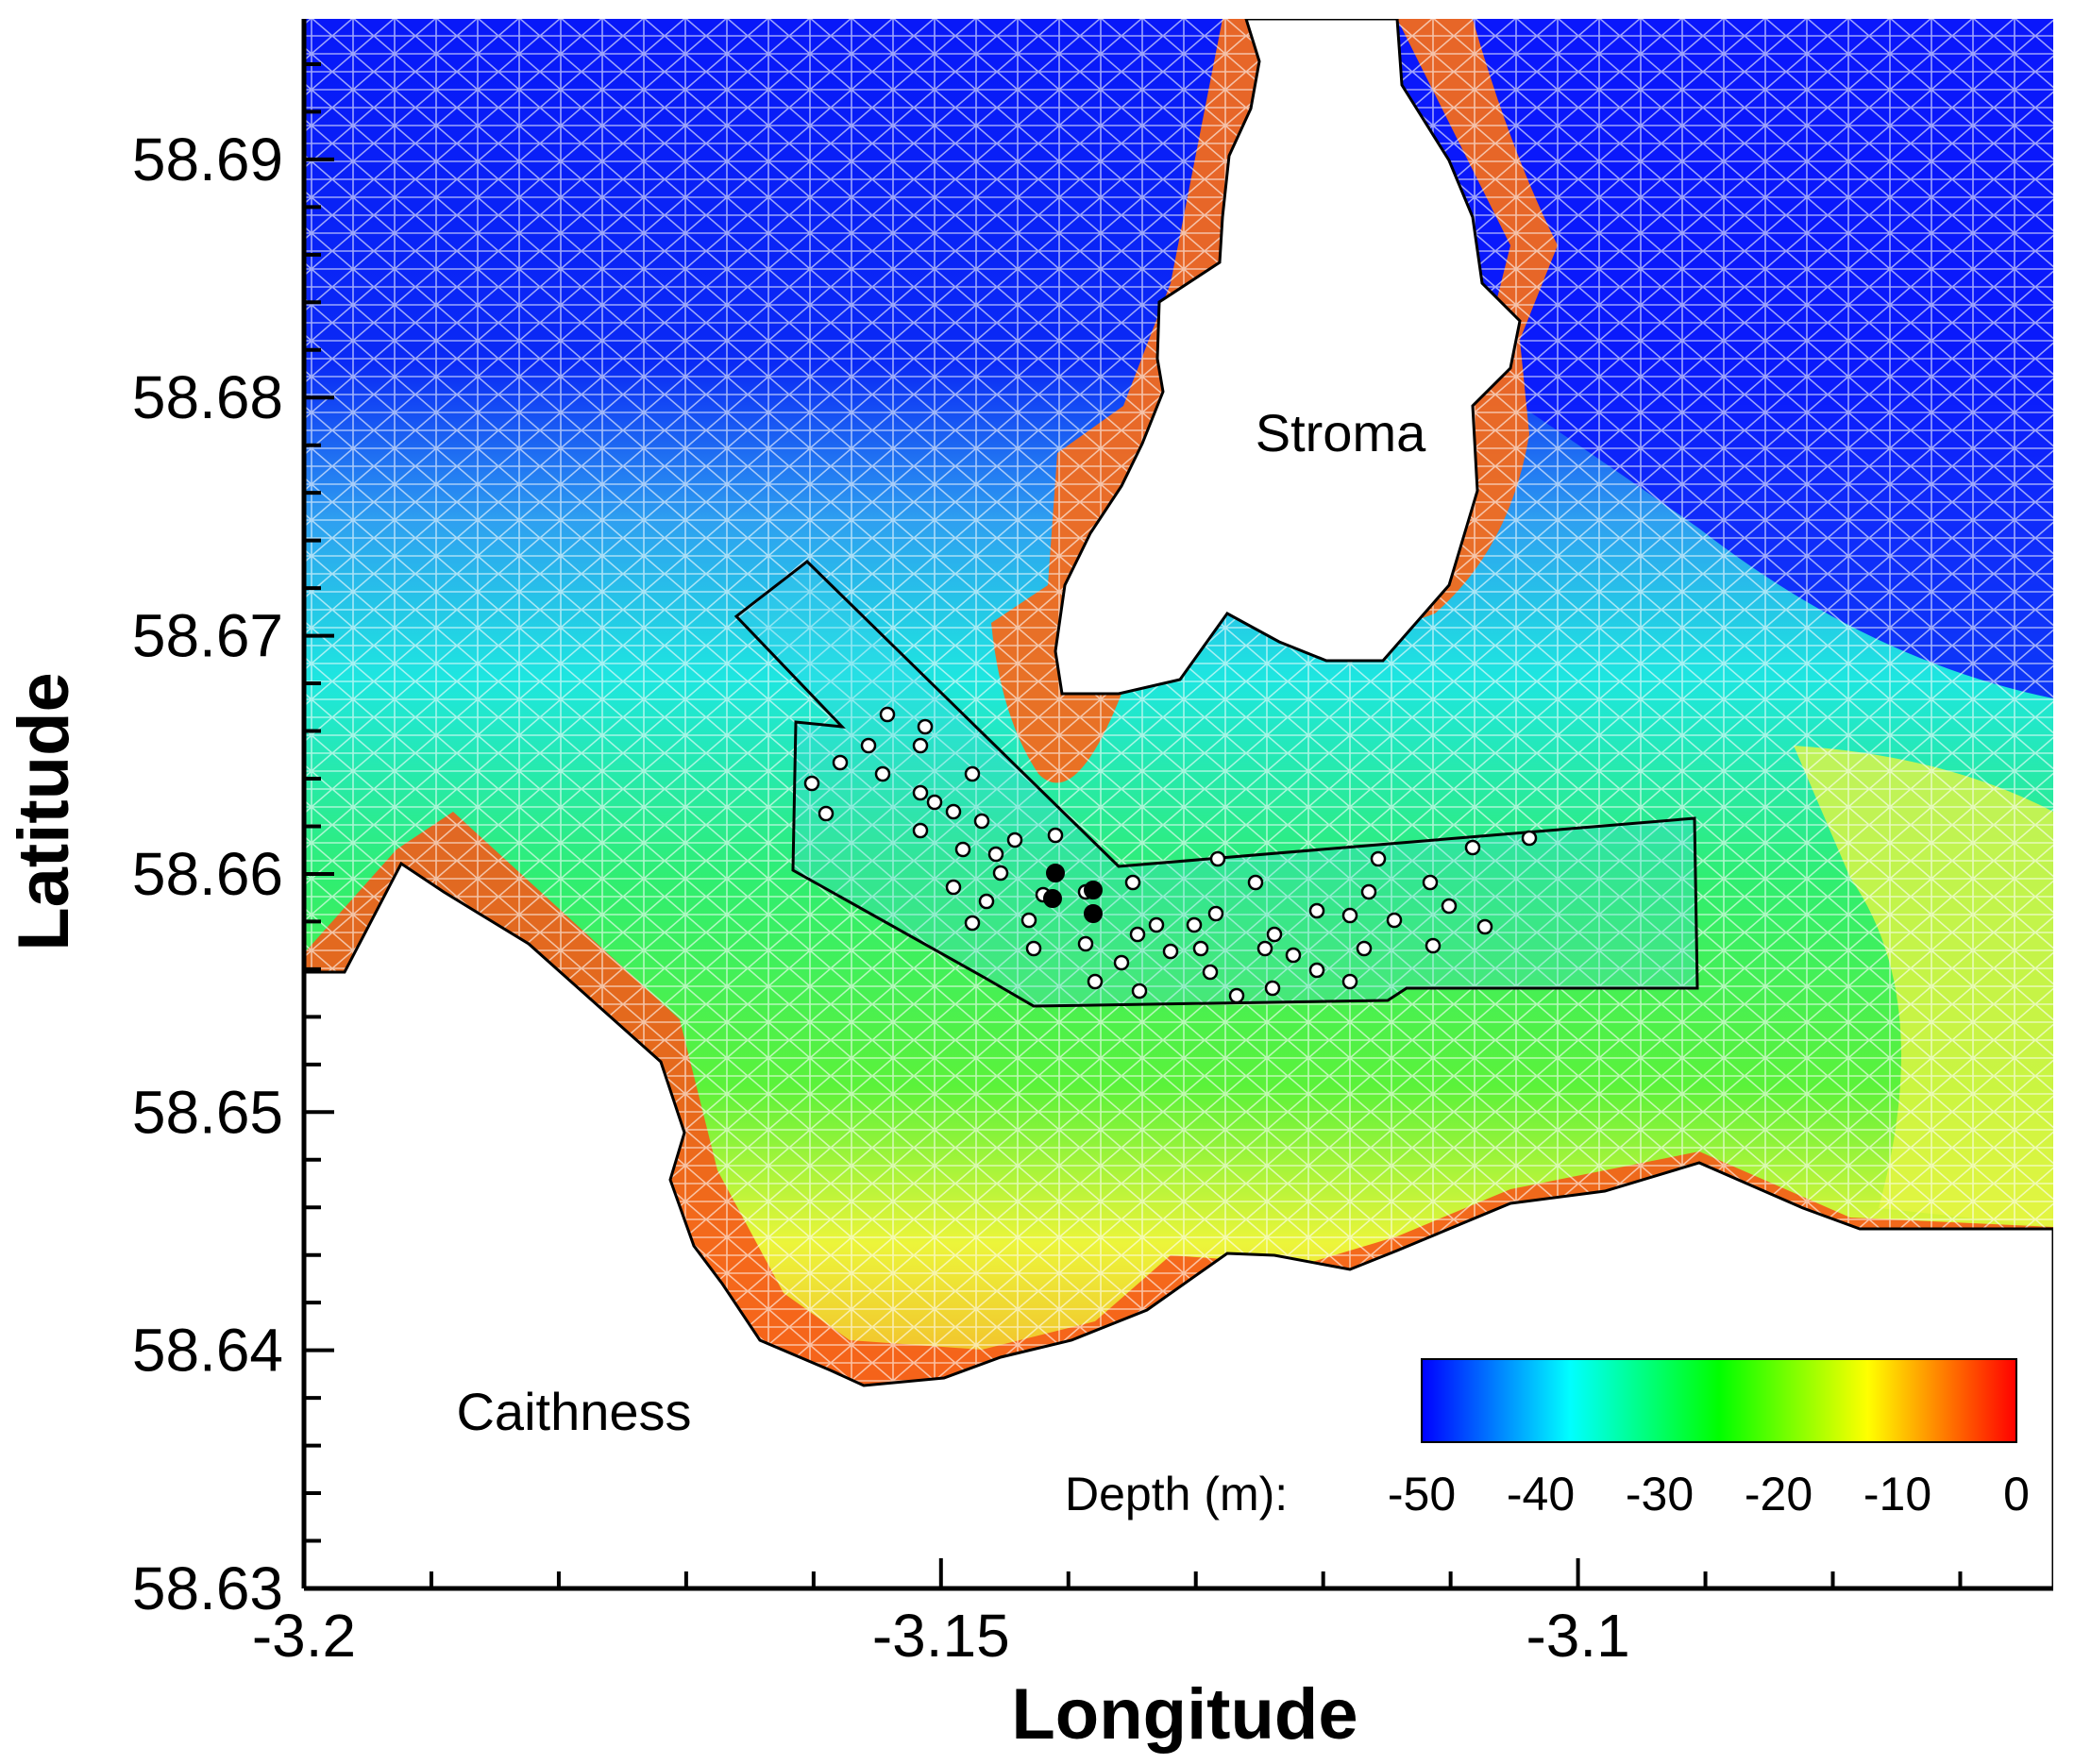  I want to click on colorbar-tick-labels: -50 -40 -30 -20 -10 0, so click(1709, 1494).